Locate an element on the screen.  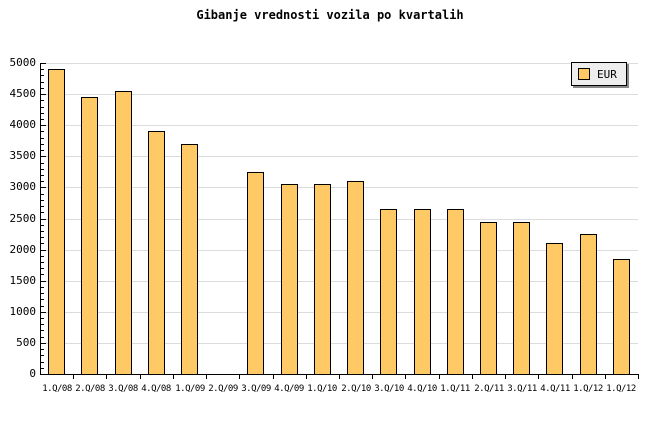
y-tick-label: 3000 is located at coordinates (23, 186).